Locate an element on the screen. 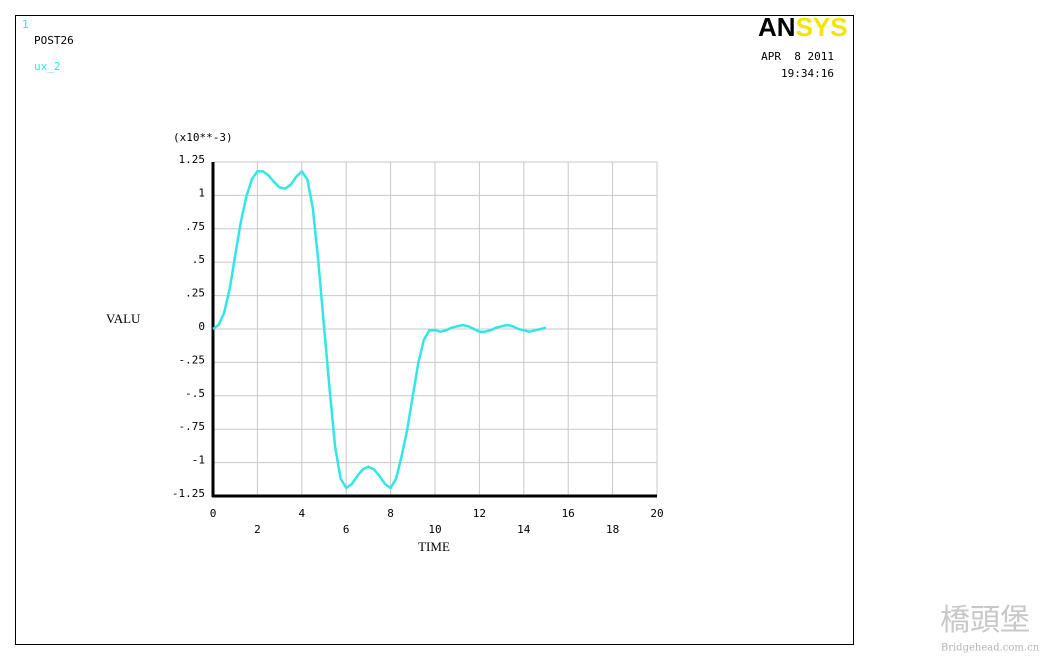 The image size is (1053, 660). legend-entry: ux_2 is located at coordinates (47, 66).